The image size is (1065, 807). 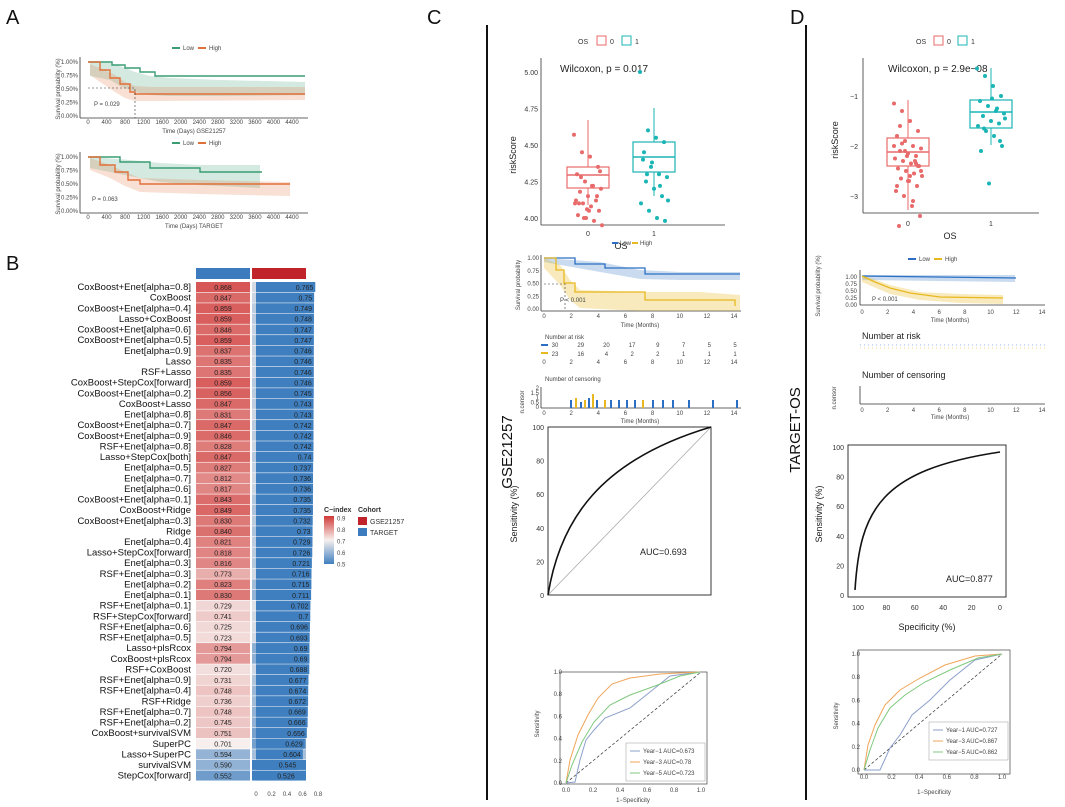 I want to click on km-xtick: 0, so click(x=88, y=218).